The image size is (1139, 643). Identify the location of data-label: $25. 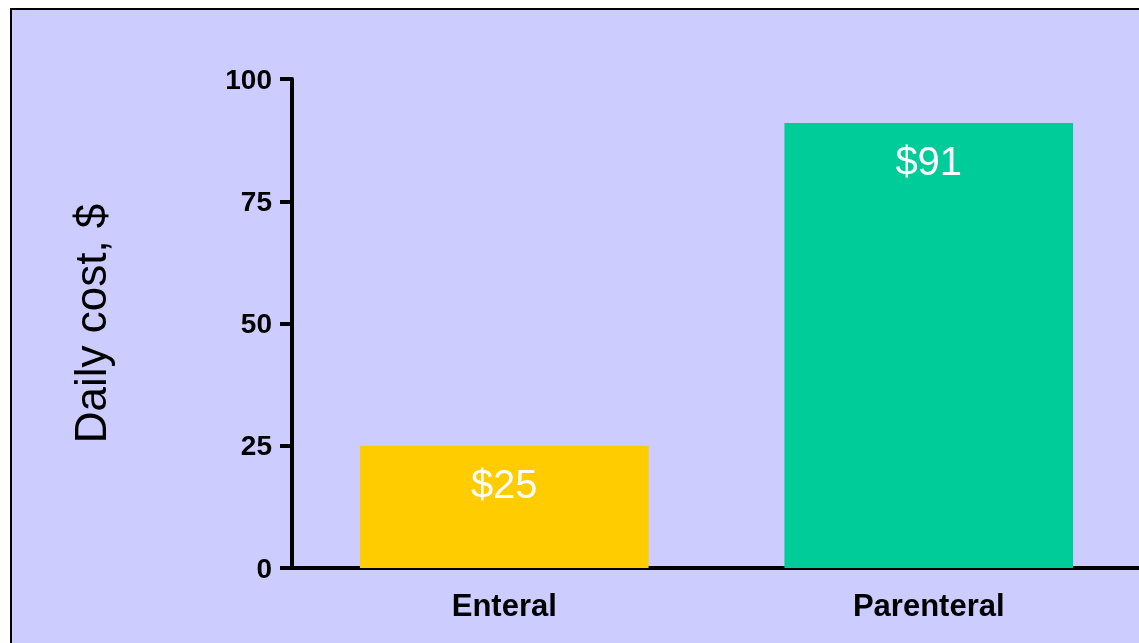
(504, 483).